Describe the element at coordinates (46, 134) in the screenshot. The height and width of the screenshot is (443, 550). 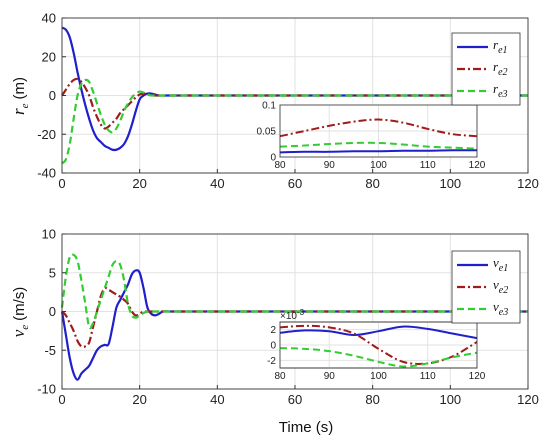
I see `y-tick-label: -20` at that location.